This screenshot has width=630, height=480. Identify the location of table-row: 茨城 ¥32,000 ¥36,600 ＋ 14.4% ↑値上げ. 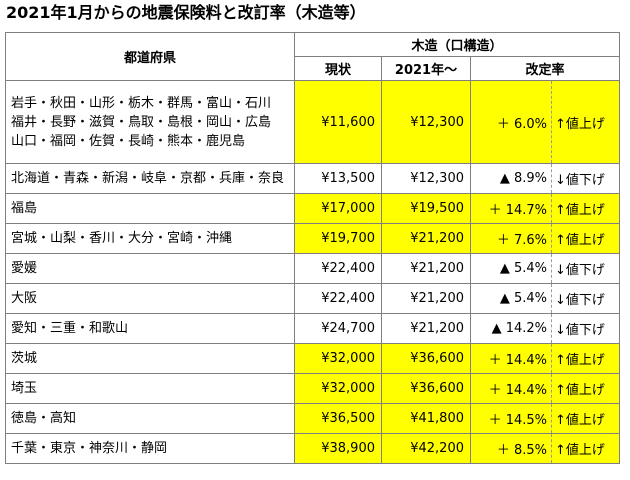
(313, 358).